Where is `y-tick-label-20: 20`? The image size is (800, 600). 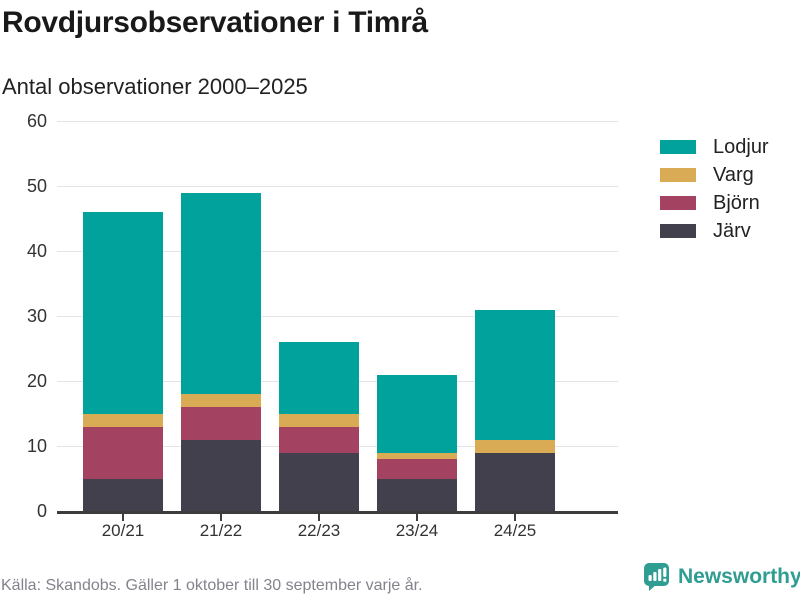
y-tick-label-20: 20 is located at coordinates (36, 381).